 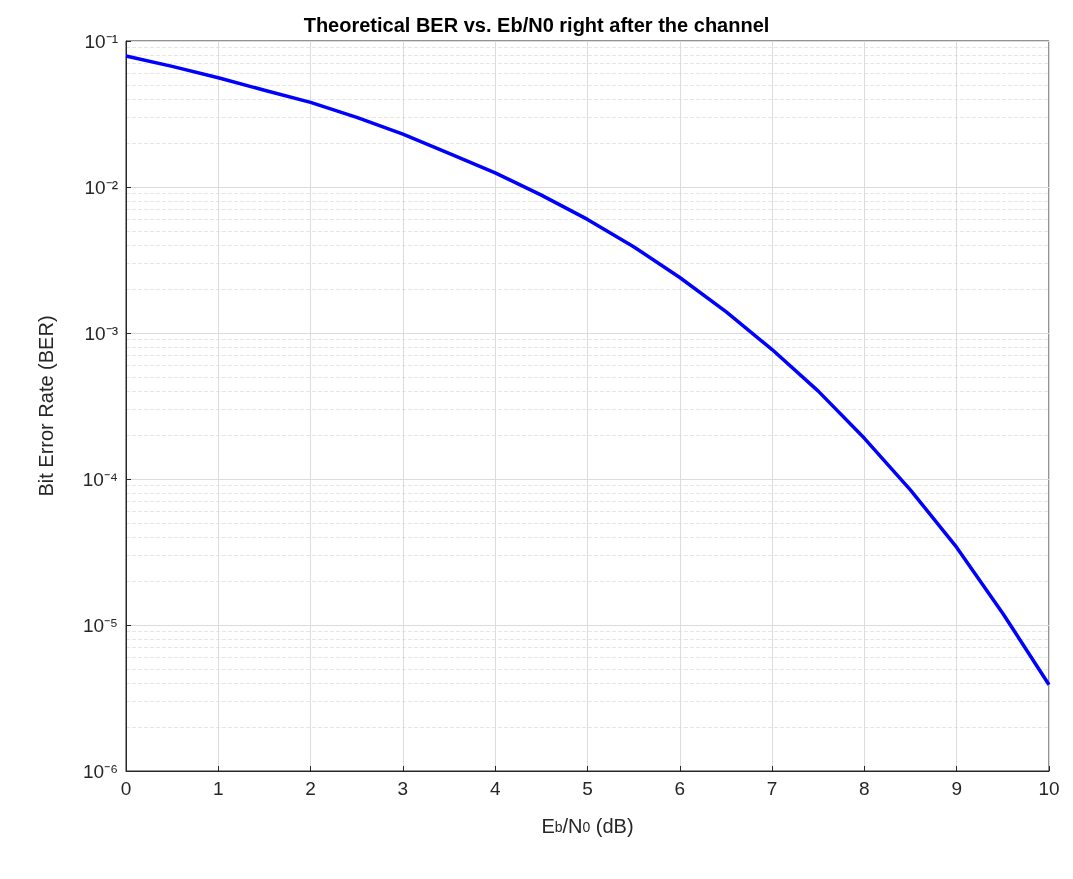 I want to click on x-tick-label: 10, so click(x=1049, y=788).